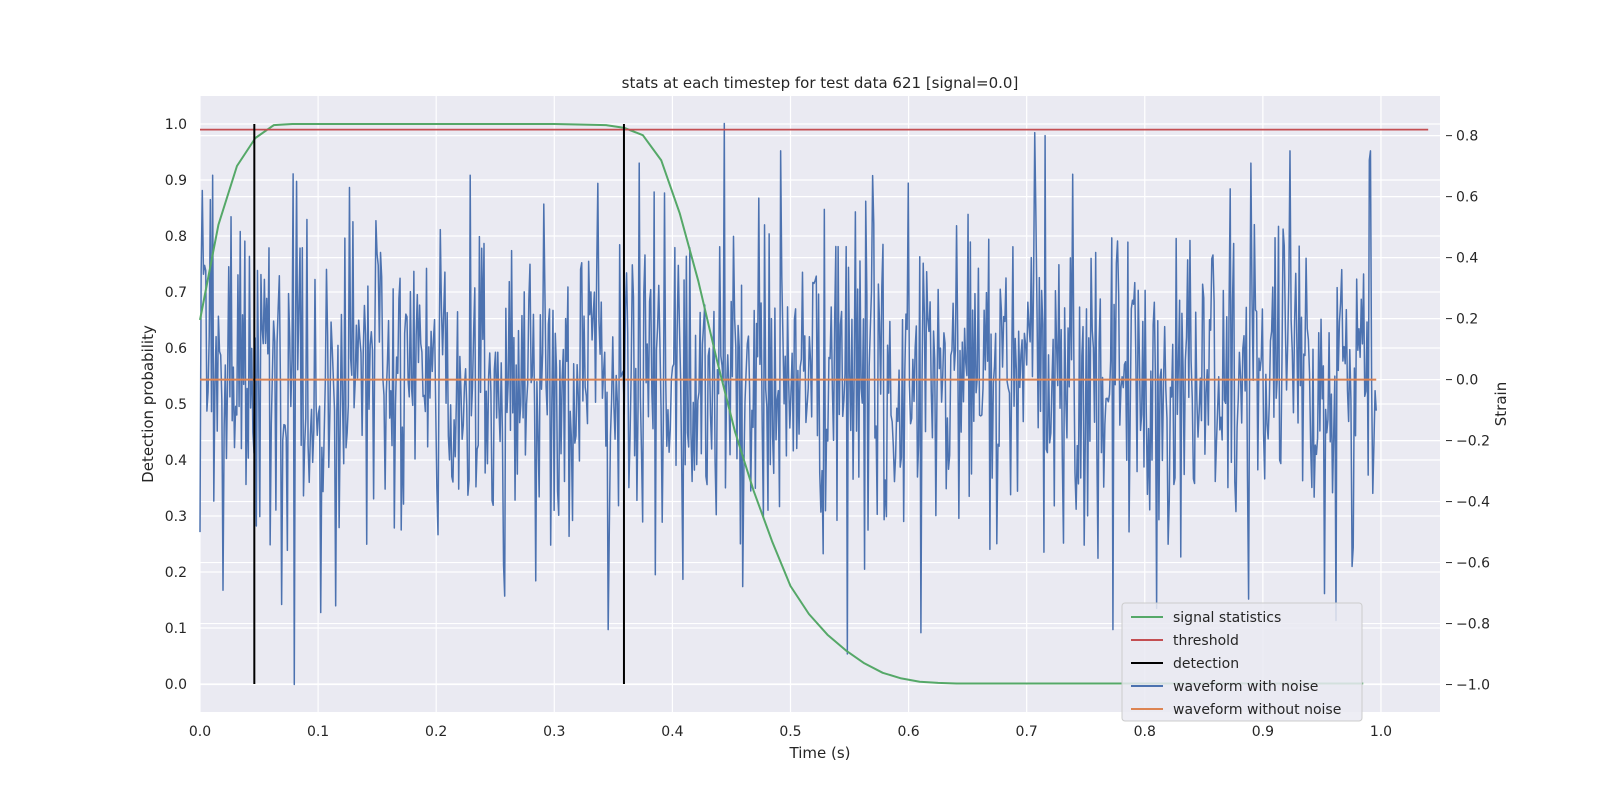 The width and height of the screenshot is (1600, 800). What do you see at coordinates (176, 685) in the screenshot?
I see `y-left-tick-label: 0.0` at bounding box center [176, 685].